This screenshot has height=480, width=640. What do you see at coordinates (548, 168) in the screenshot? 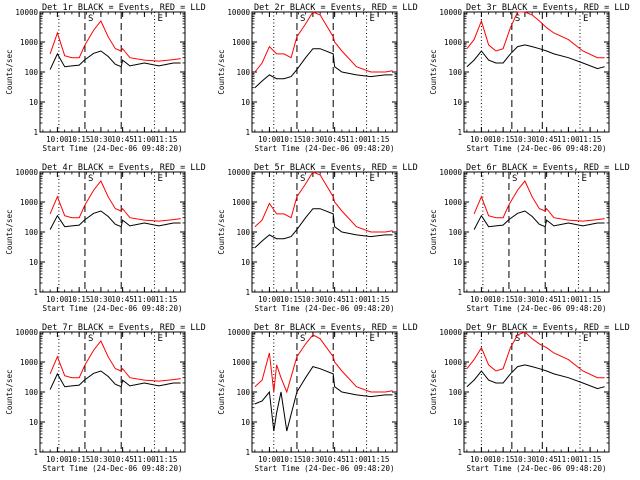
I see `chart-title: Det 6r BLACK = Events, RED = LLD` at bounding box center [548, 168].